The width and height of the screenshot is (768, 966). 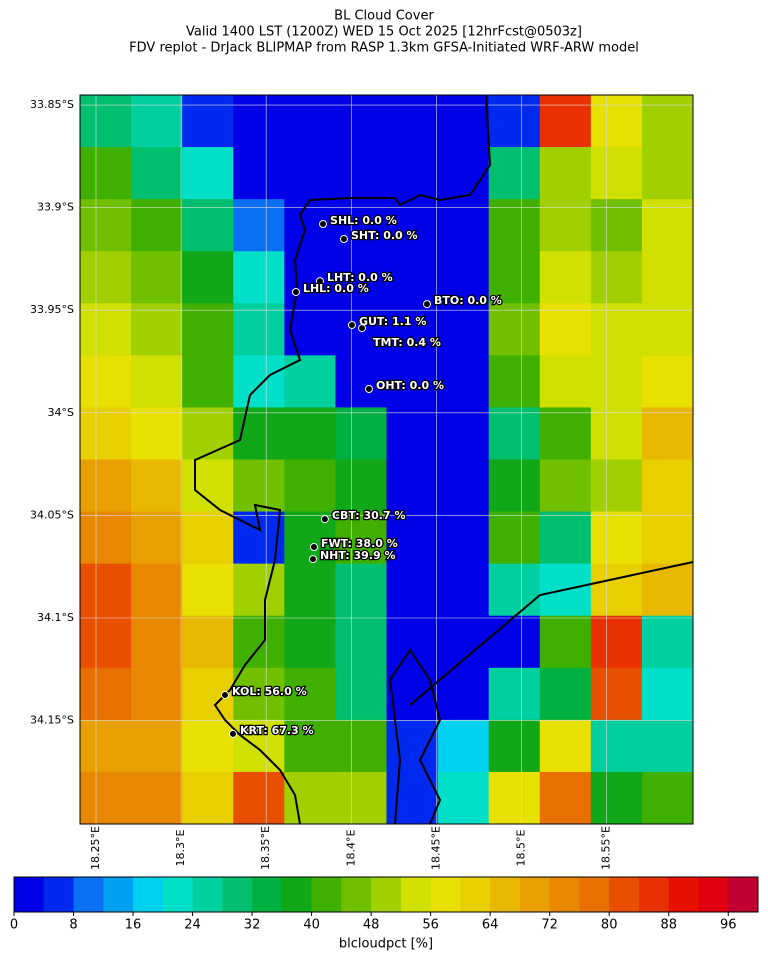 I want to click on station-dot, so click(x=319, y=281).